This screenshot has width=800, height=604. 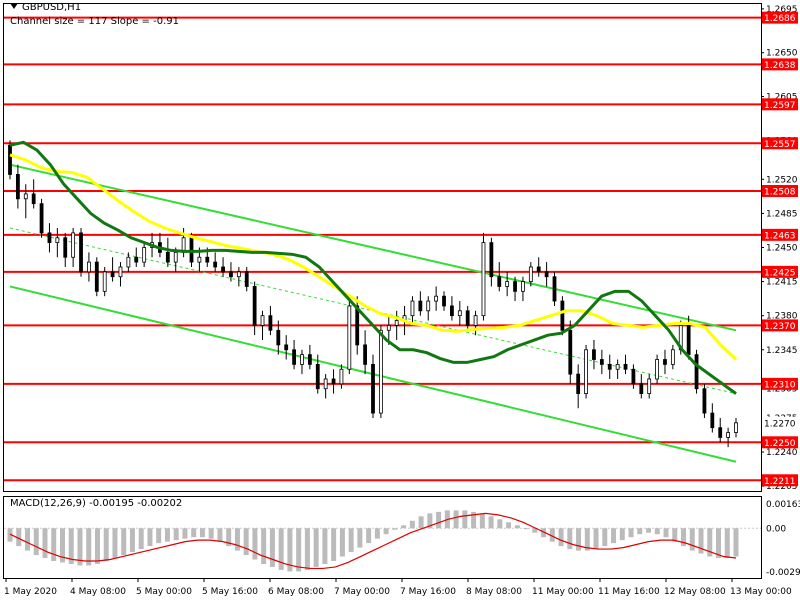 I want to click on macd-indicator-label: MACD(12,26,9) -0.00195 -0.00202, so click(x=96, y=503).